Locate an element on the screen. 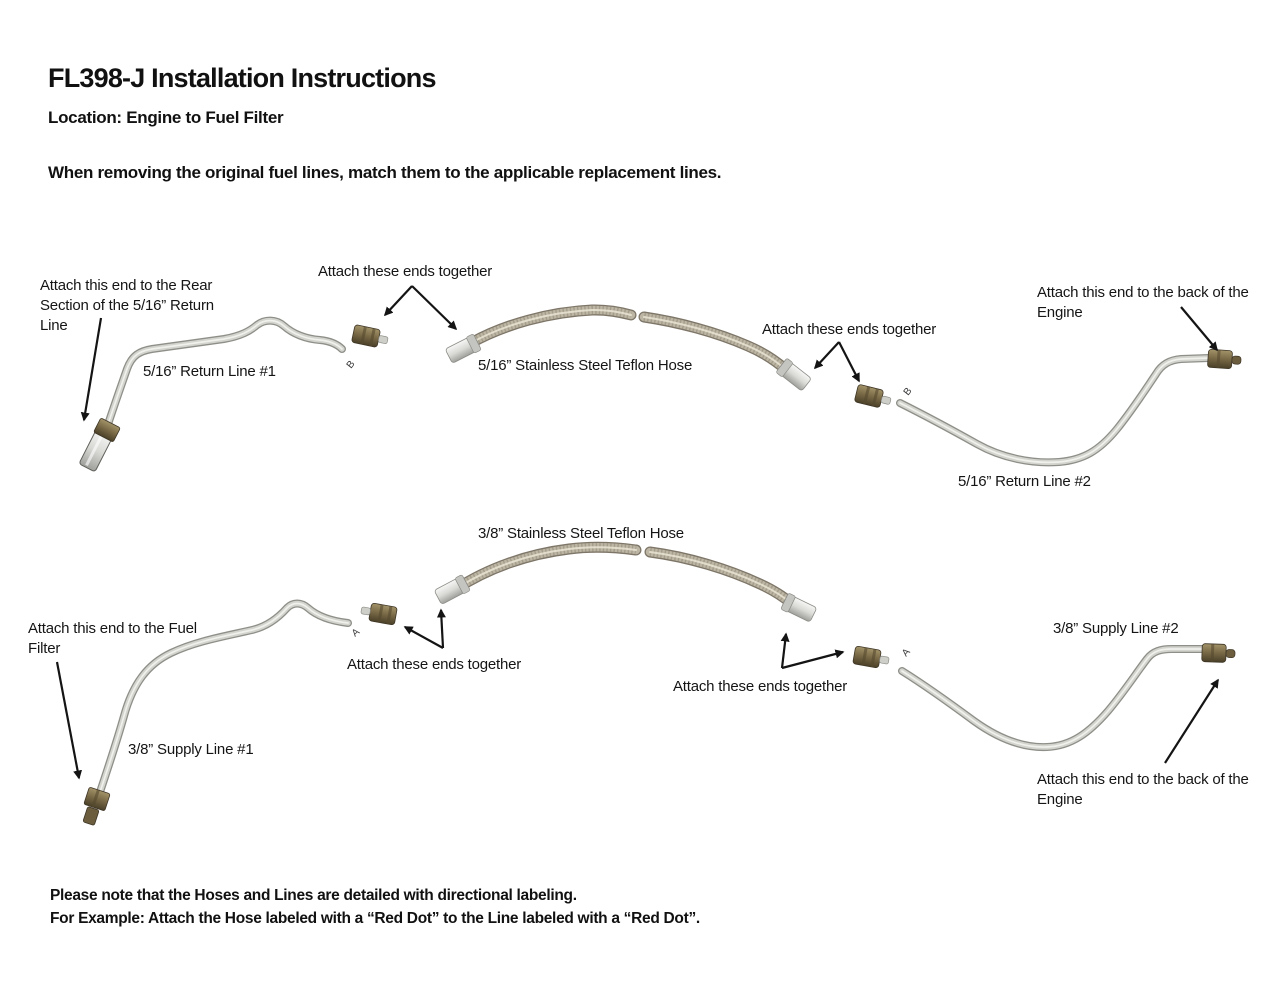 This screenshot has width=1280, height=989. label-return-line-1: 5/16” Return Line #1 is located at coordinates (209, 371).